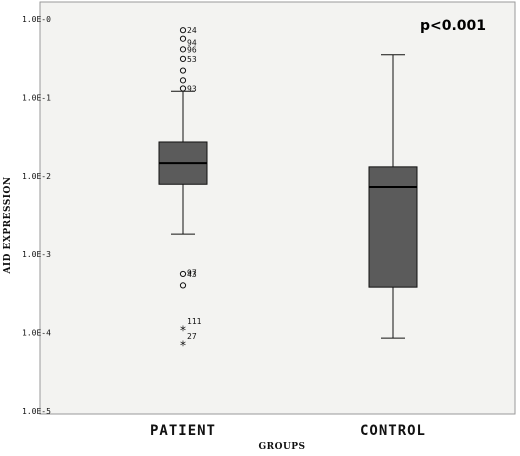 The height and width of the screenshot is (456, 520). I want to click on y-tick-label: 1.0E-4, so click(36, 333).